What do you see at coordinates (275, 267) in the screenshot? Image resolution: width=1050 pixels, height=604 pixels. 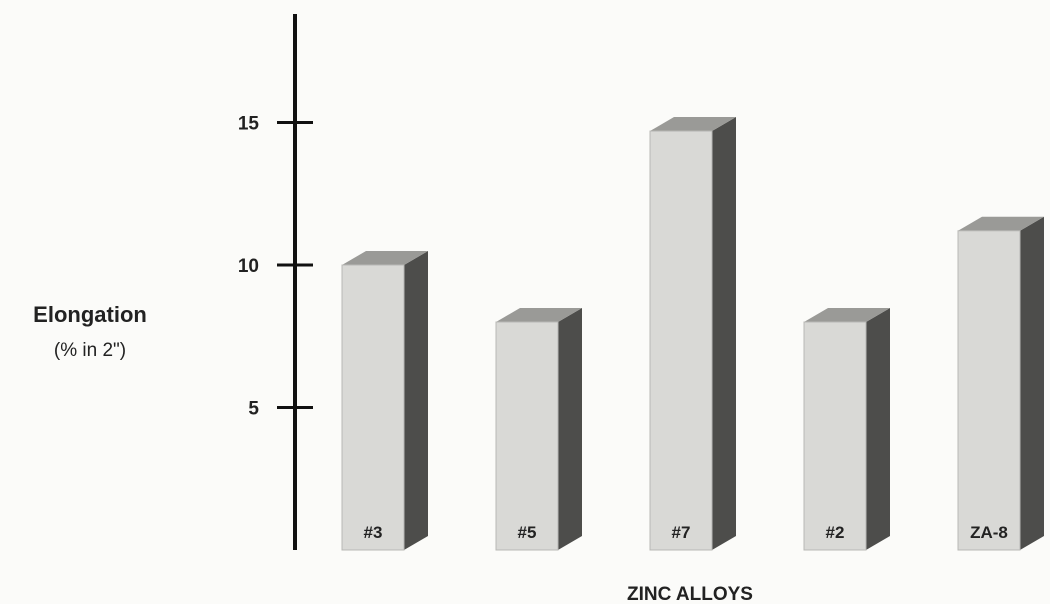 I see `y-axis-ticks: 5 10 15` at bounding box center [275, 267].